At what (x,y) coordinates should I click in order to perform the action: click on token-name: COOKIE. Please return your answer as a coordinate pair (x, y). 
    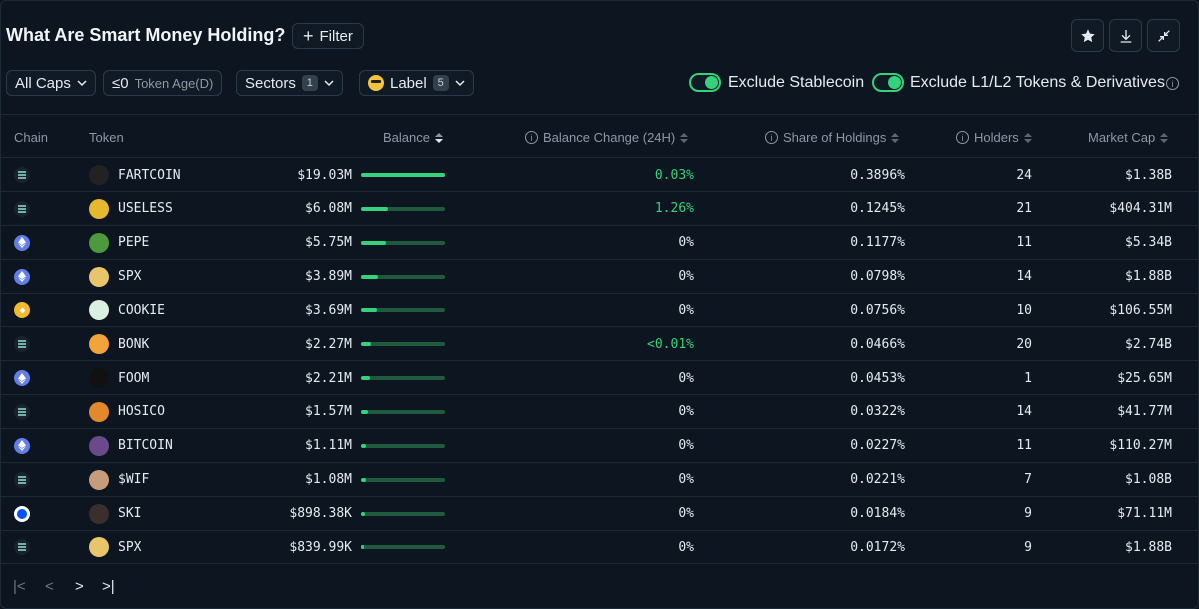
    Looking at the image, I should click on (141, 310).